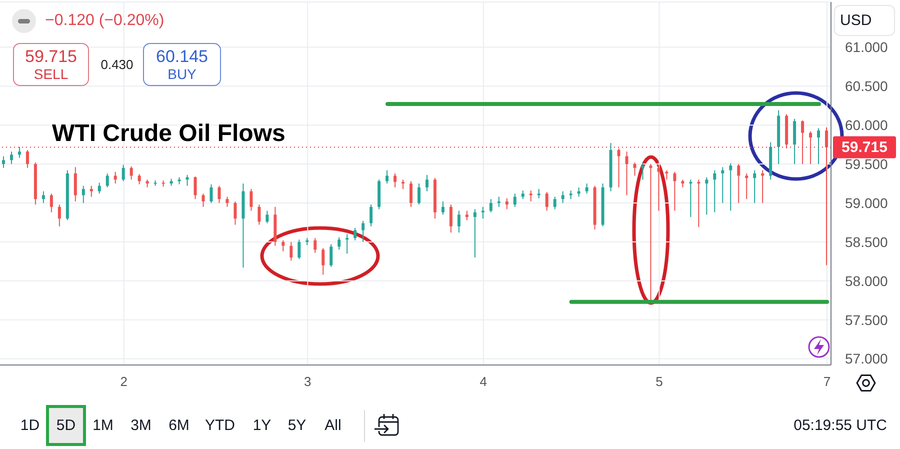  What do you see at coordinates (333, 426) in the screenshot?
I see `text: All` at bounding box center [333, 426].